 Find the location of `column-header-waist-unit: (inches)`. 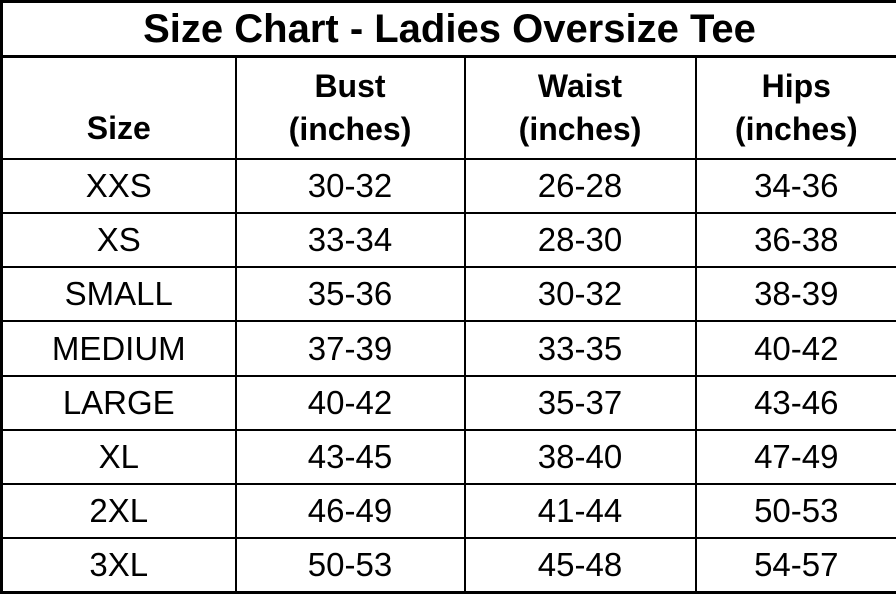

column-header-waist-unit: (inches) is located at coordinates (580, 129).